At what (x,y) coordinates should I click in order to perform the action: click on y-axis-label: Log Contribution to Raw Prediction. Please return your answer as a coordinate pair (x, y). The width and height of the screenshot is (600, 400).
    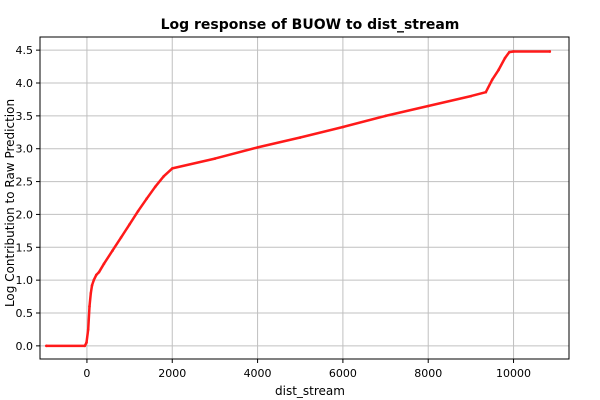
    Looking at the image, I should click on (10, 203).